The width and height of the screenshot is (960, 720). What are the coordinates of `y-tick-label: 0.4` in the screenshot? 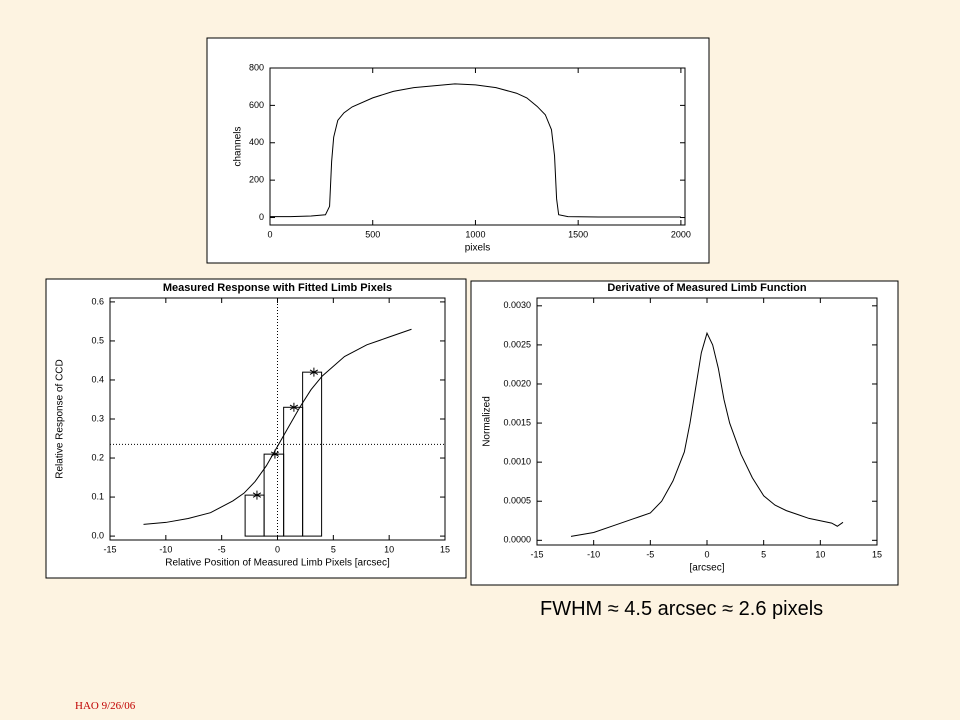 It's located at (97, 379).